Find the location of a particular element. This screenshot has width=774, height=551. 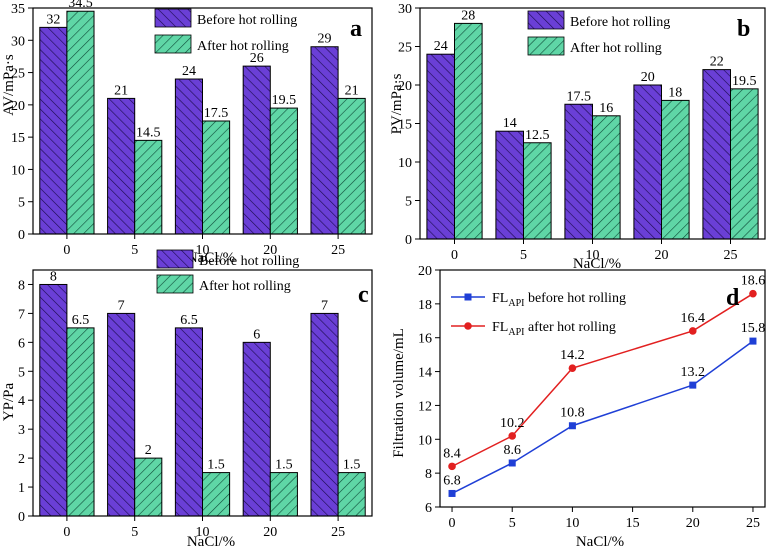

panel-b-ytick-label: 20 is located at coordinates (405, 86).